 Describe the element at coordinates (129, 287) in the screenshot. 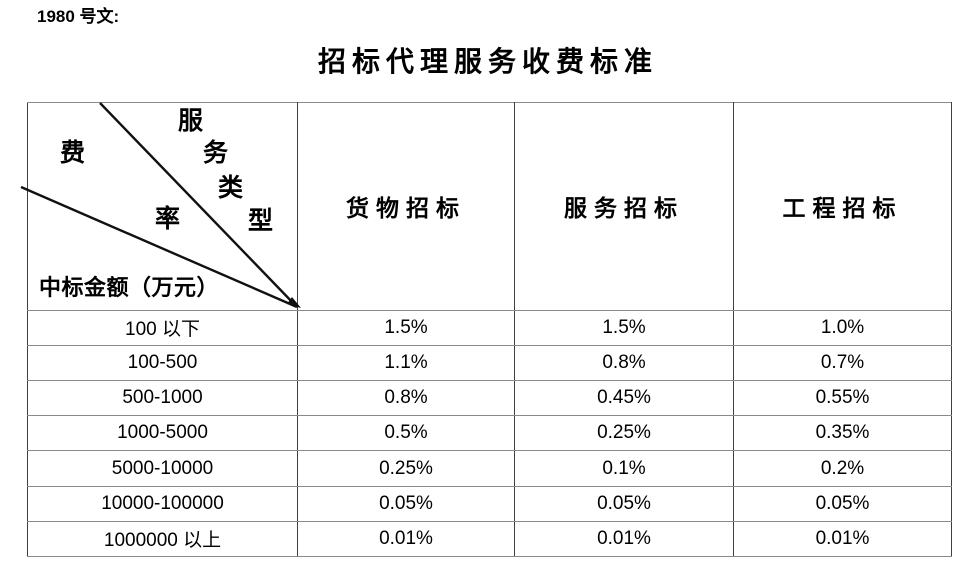

I see `corner-amount-label: 中标金额（万元）` at that location.